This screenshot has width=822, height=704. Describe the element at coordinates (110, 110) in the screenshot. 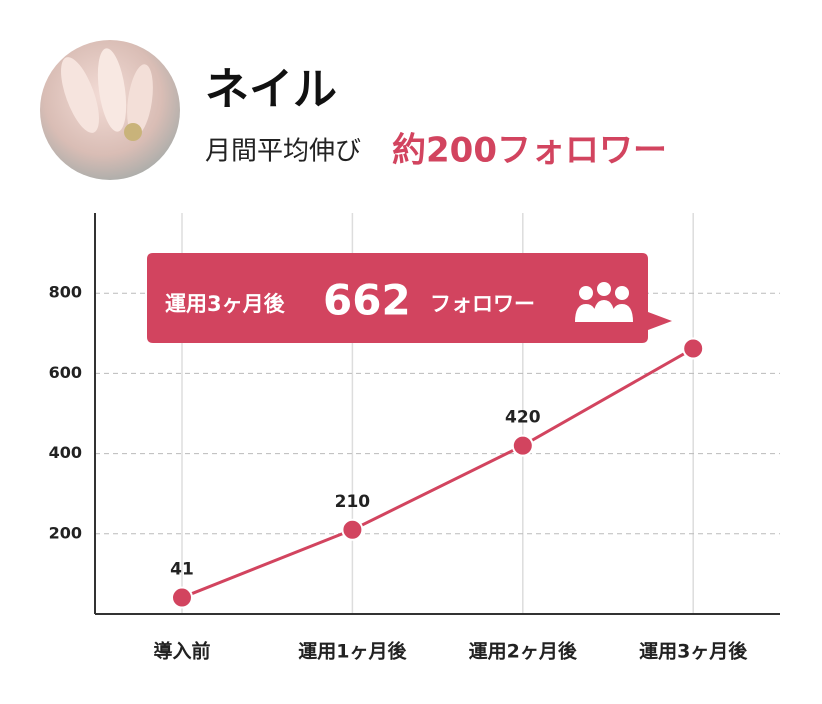

I see `avatar` at that location.